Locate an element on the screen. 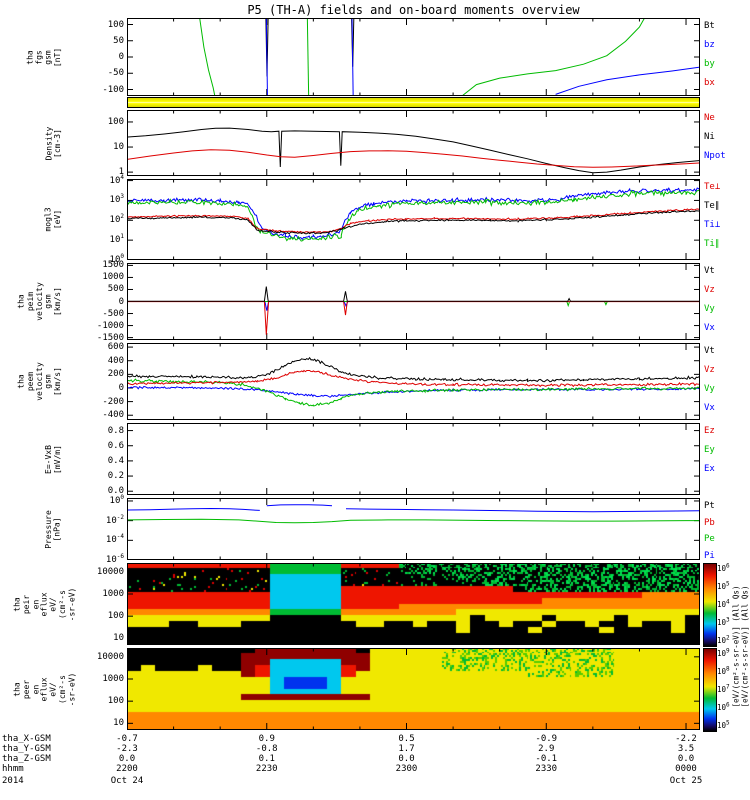  y-axis-title-ion-spectrogram-text: peir is located at coordinates (27, 604).